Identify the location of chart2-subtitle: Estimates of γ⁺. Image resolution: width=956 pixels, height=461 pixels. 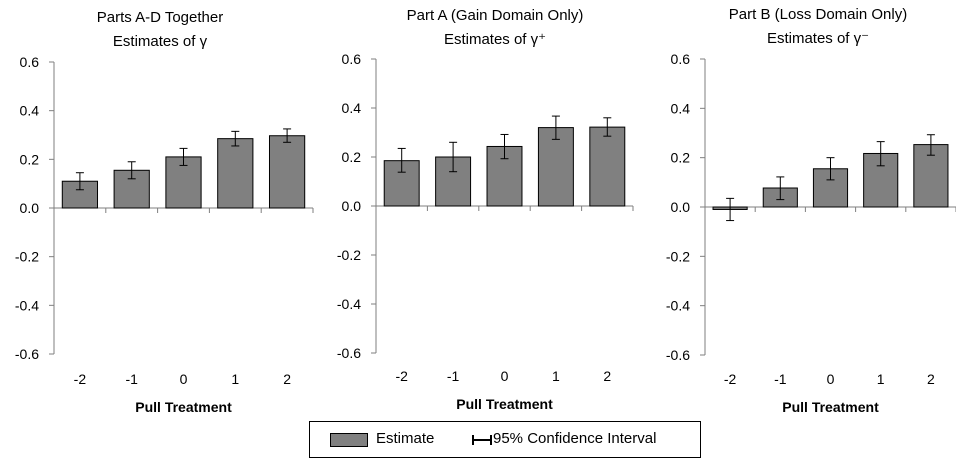
(495, 39).